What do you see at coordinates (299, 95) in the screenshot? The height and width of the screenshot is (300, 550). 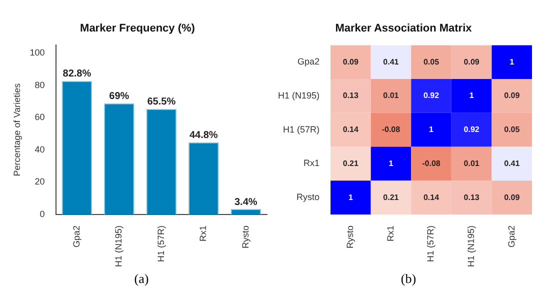 I see `y-tick-label: H1 (N195)` at bounding box center [299, 95].